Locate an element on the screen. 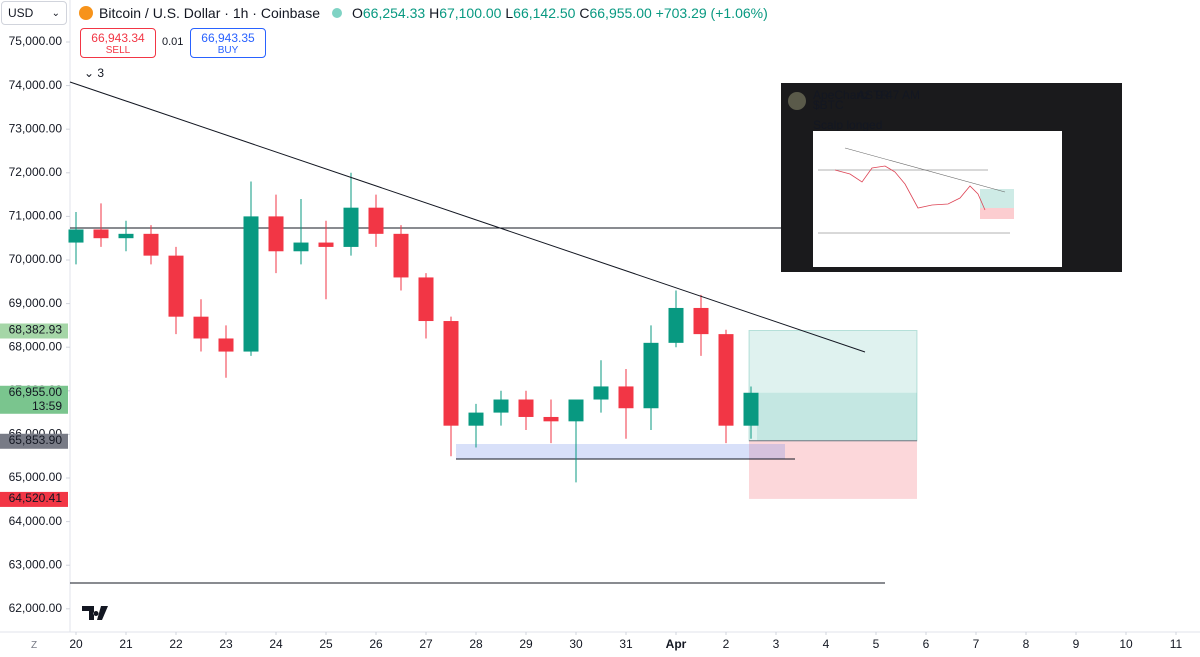  y-tick-label: 73,000.00 is located at coordinates (36, 128).